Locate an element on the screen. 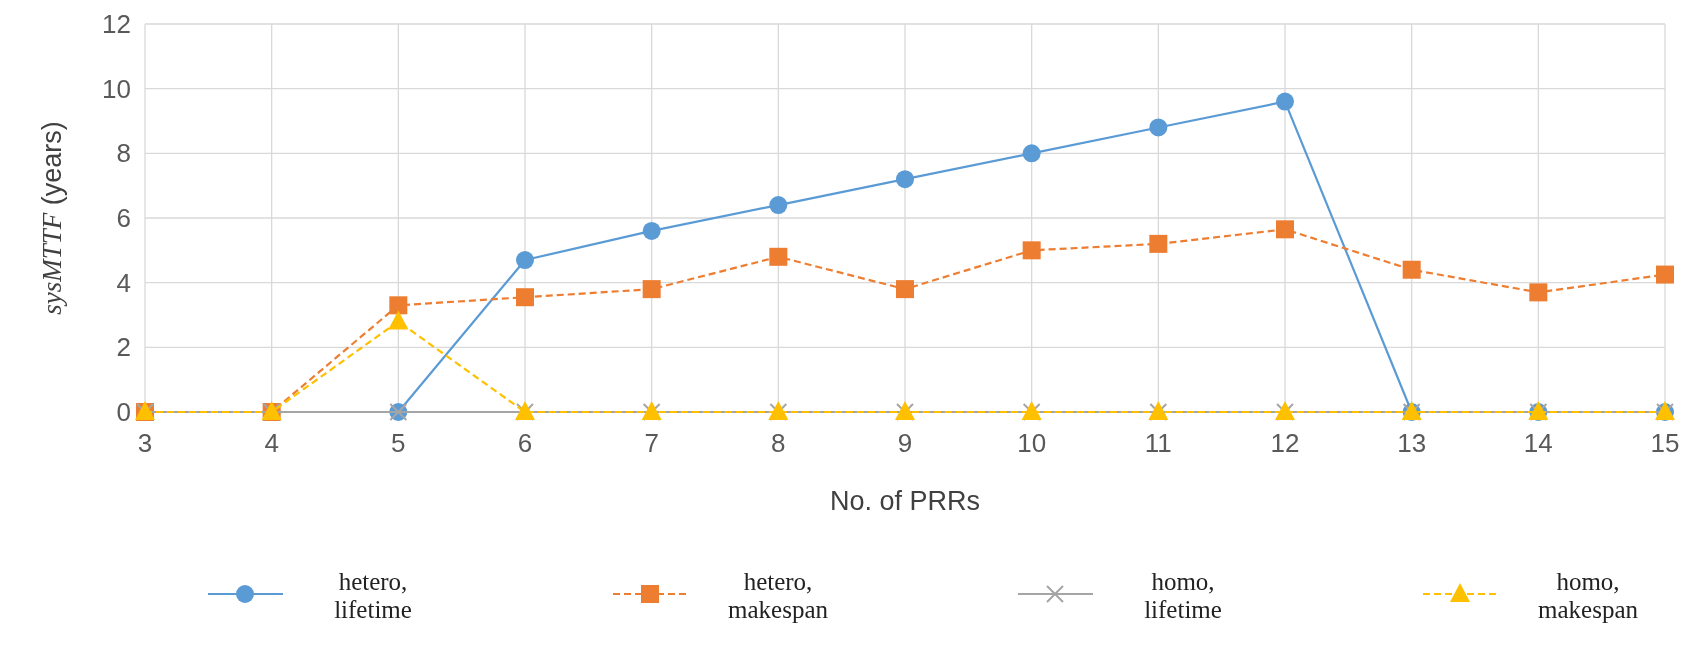 The image size is (1700, 648). x-tick-label: 11 is located at coordinates (1158, 443).